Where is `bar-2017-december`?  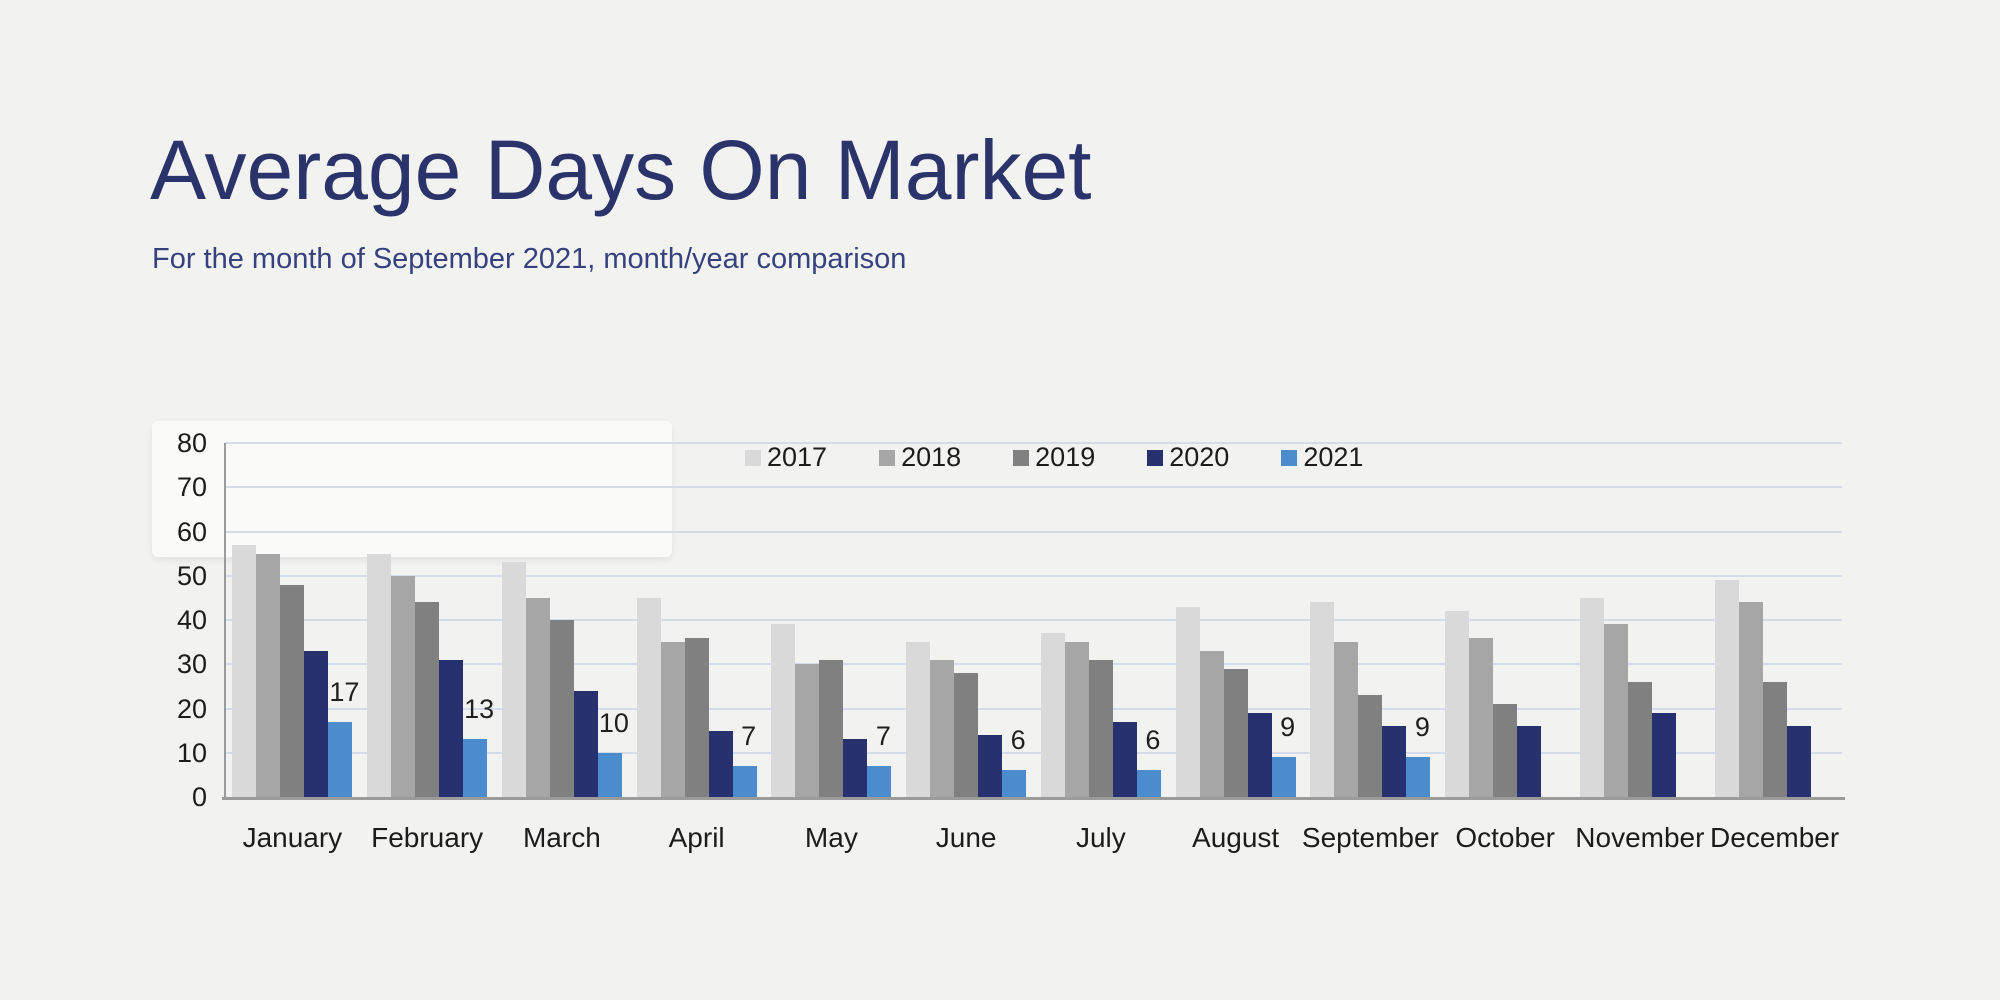 bar-2017-december is located at coordinates (1726, 688).